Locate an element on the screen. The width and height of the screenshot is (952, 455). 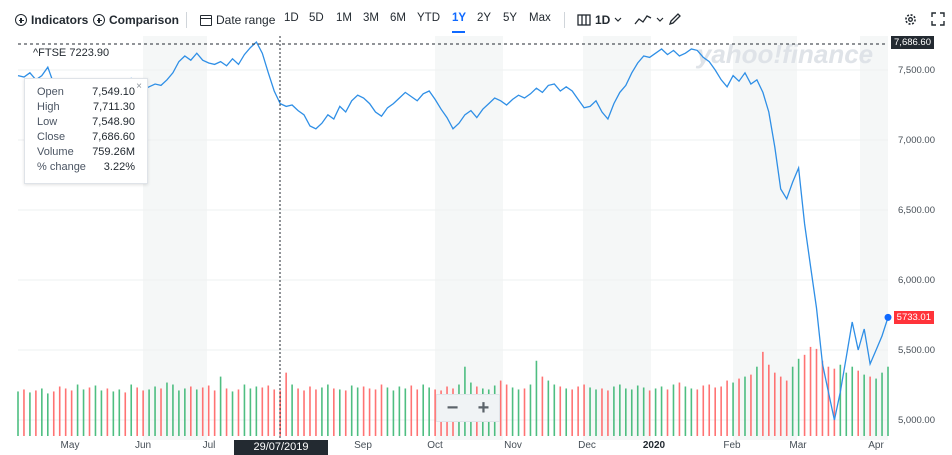
x-tick-label: Jun is located at coordinates (143, 445).